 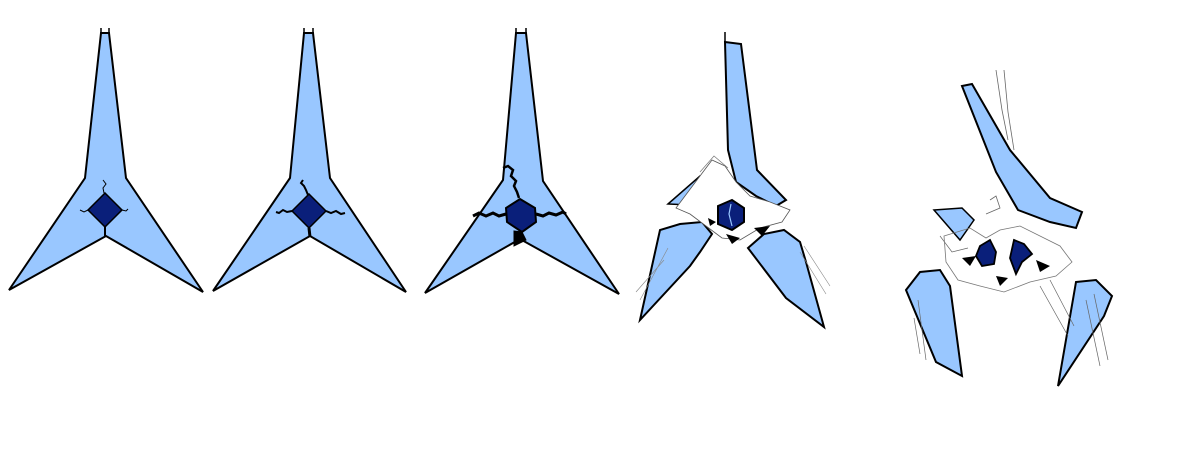 What do you see at coordinates (762, 231) in the screenshot?
I see `panel-4-dark-wedge-right` at bounding box center [762, 231].